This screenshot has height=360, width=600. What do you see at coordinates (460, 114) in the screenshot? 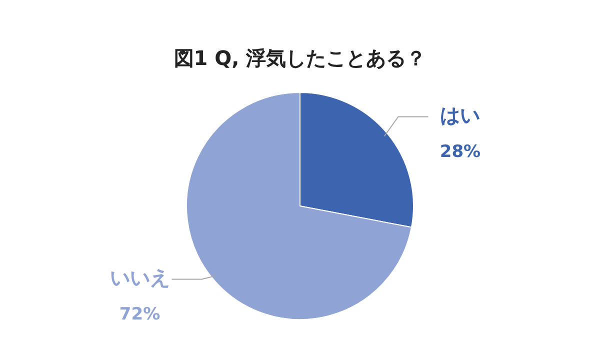
I see `slice-label: はい` at bounding box center [460, 114].